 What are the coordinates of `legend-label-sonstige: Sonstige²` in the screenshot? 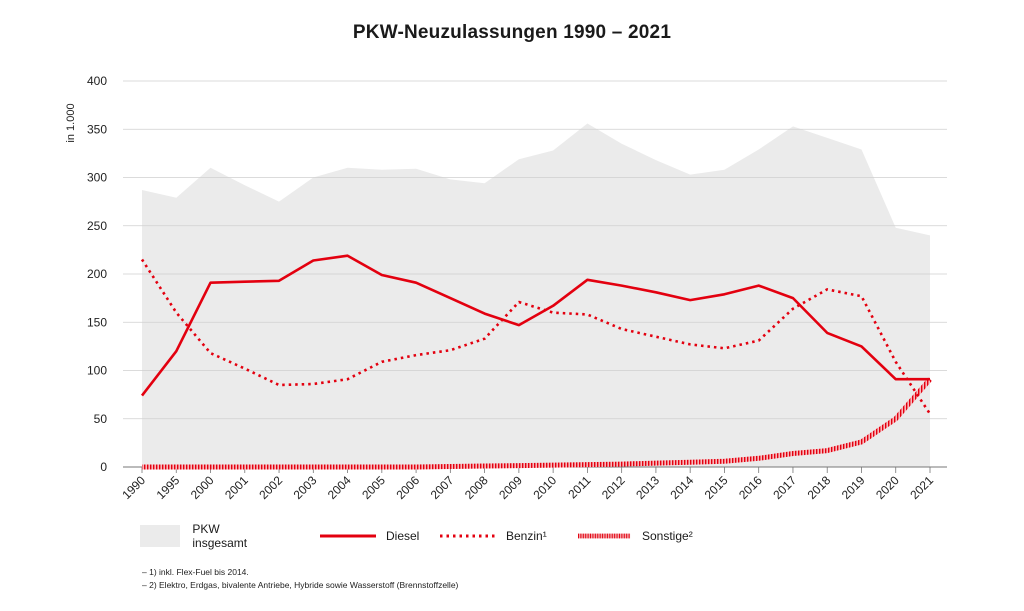 It's located at (667, 536).